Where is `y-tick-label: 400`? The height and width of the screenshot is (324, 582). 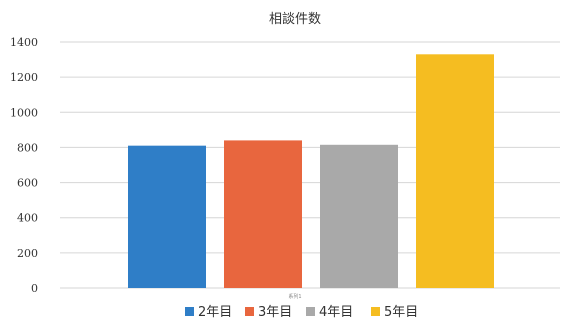 y-tick-label: 400 is located at coordinates (27, 218).